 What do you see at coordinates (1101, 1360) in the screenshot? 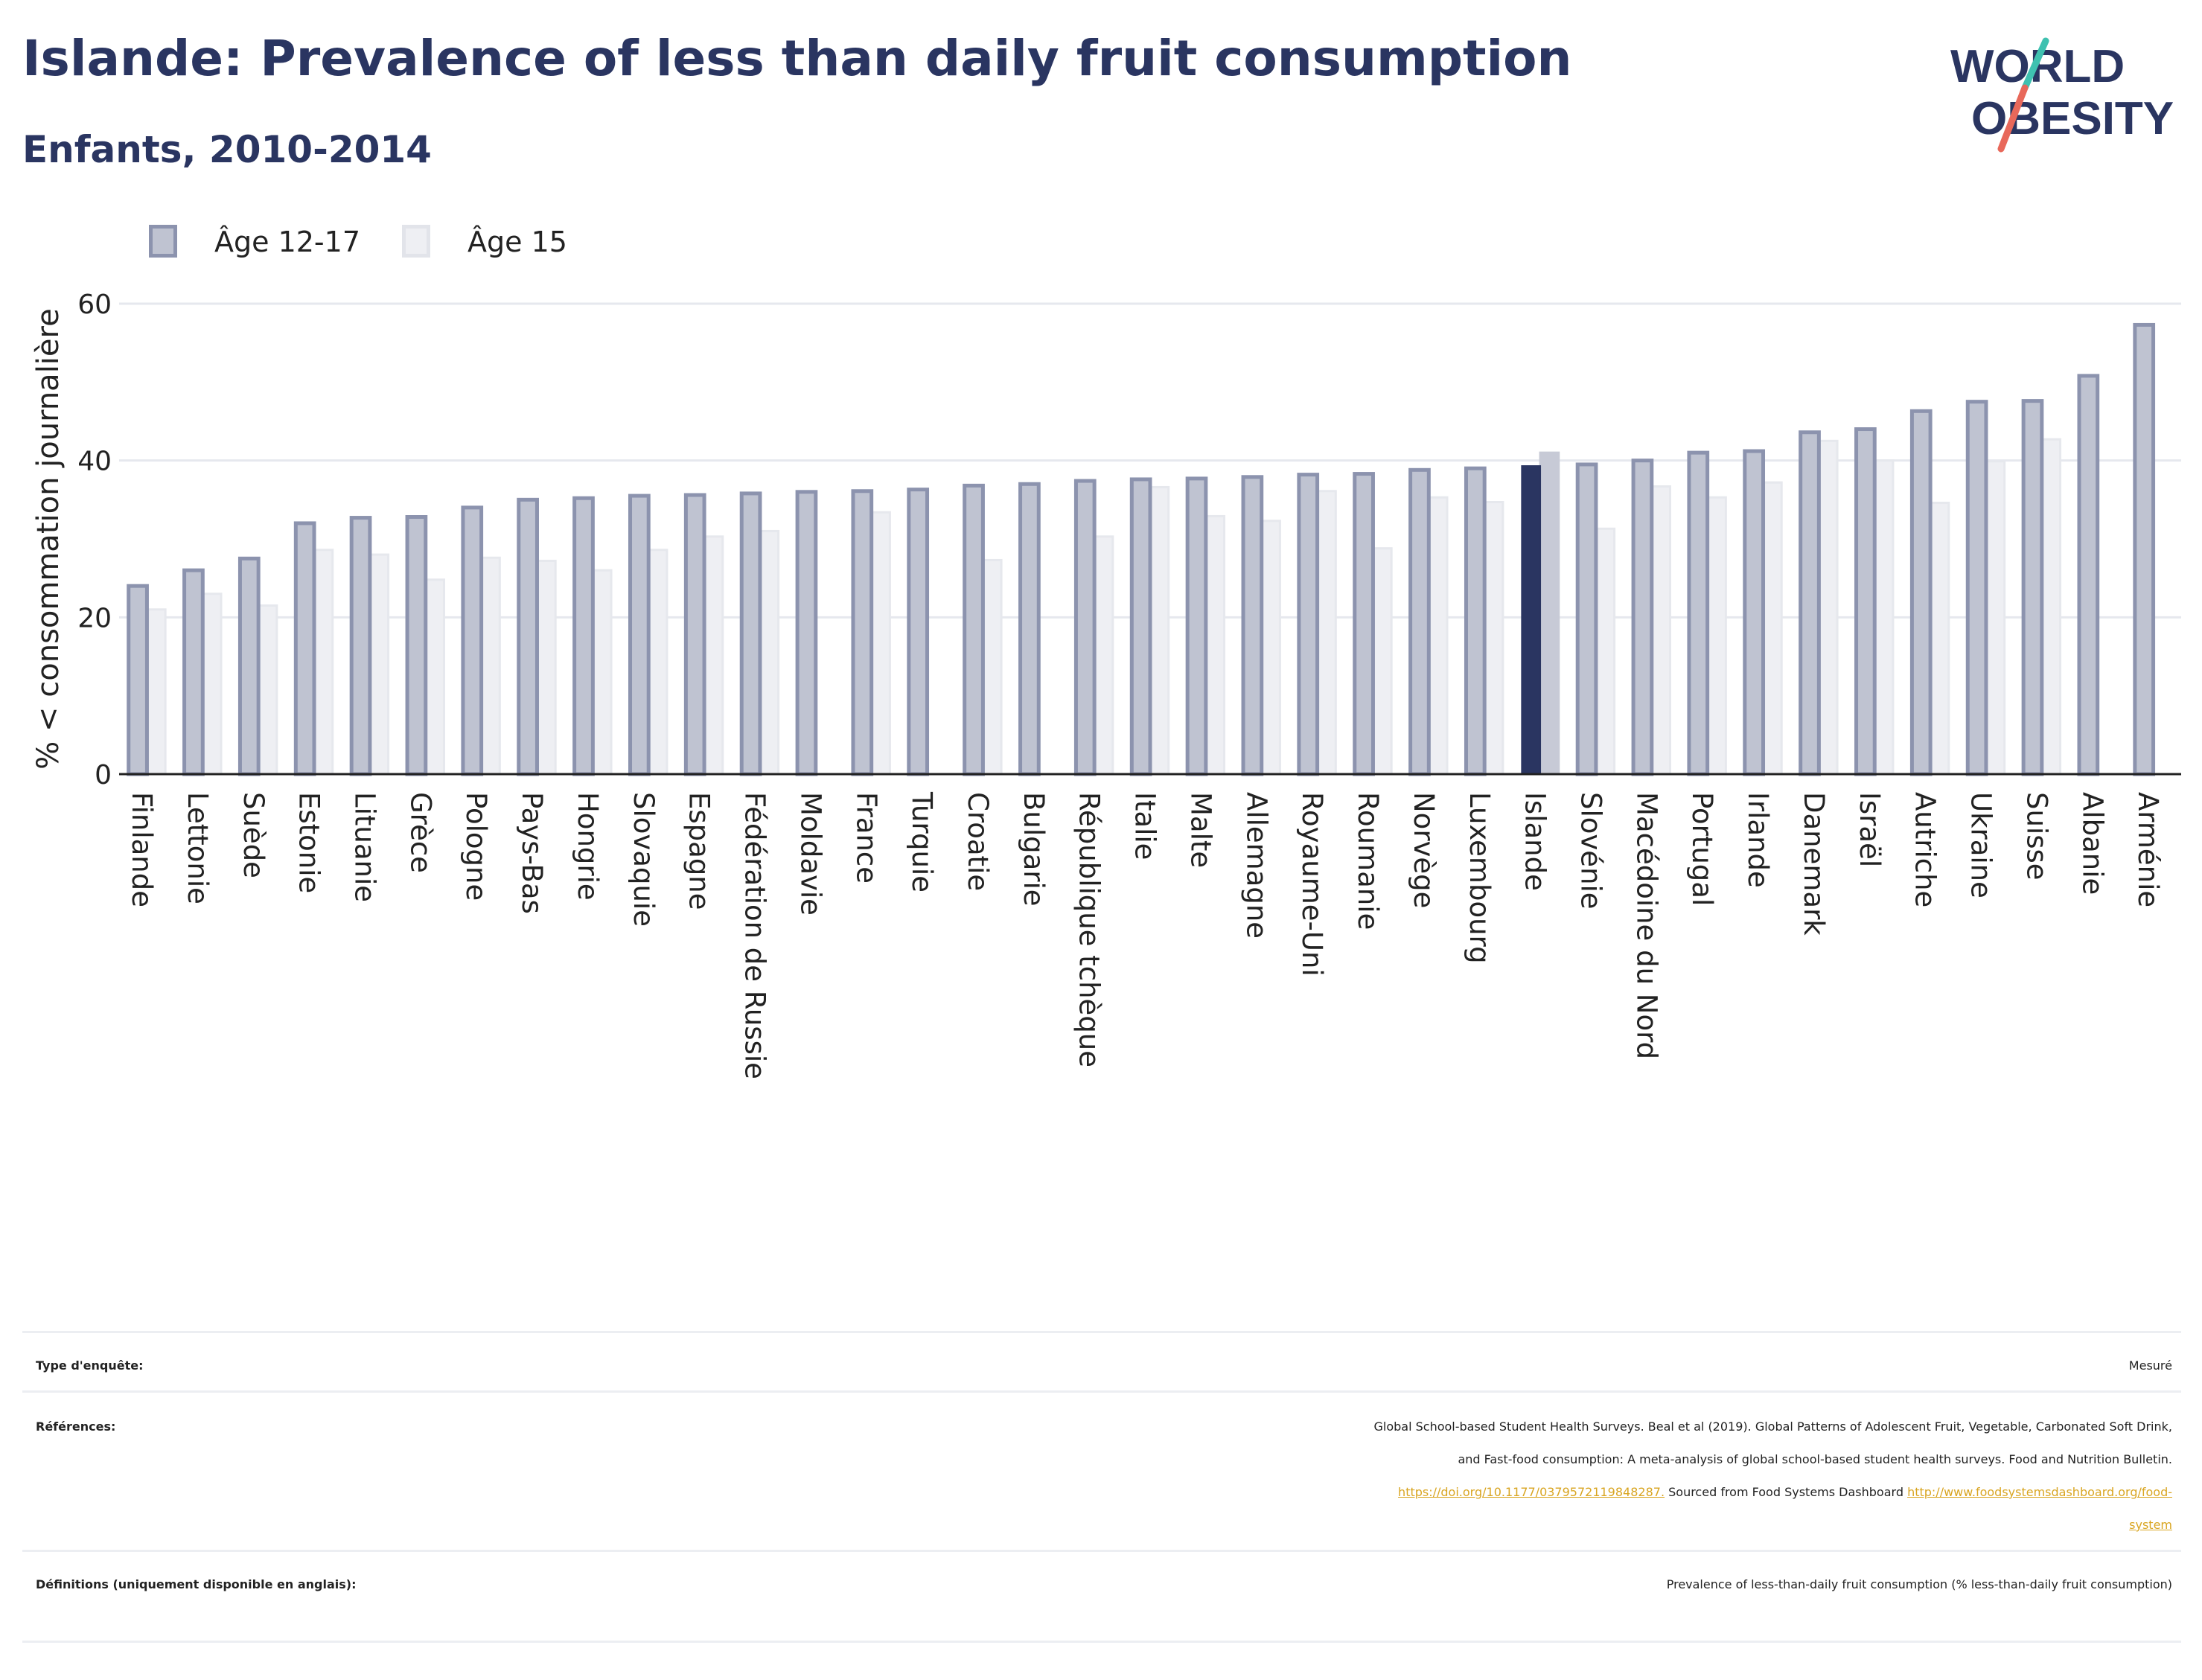
I see `survey-type-row: Type d'enquête: Mesuré` at bounding box center [1101, 1360].